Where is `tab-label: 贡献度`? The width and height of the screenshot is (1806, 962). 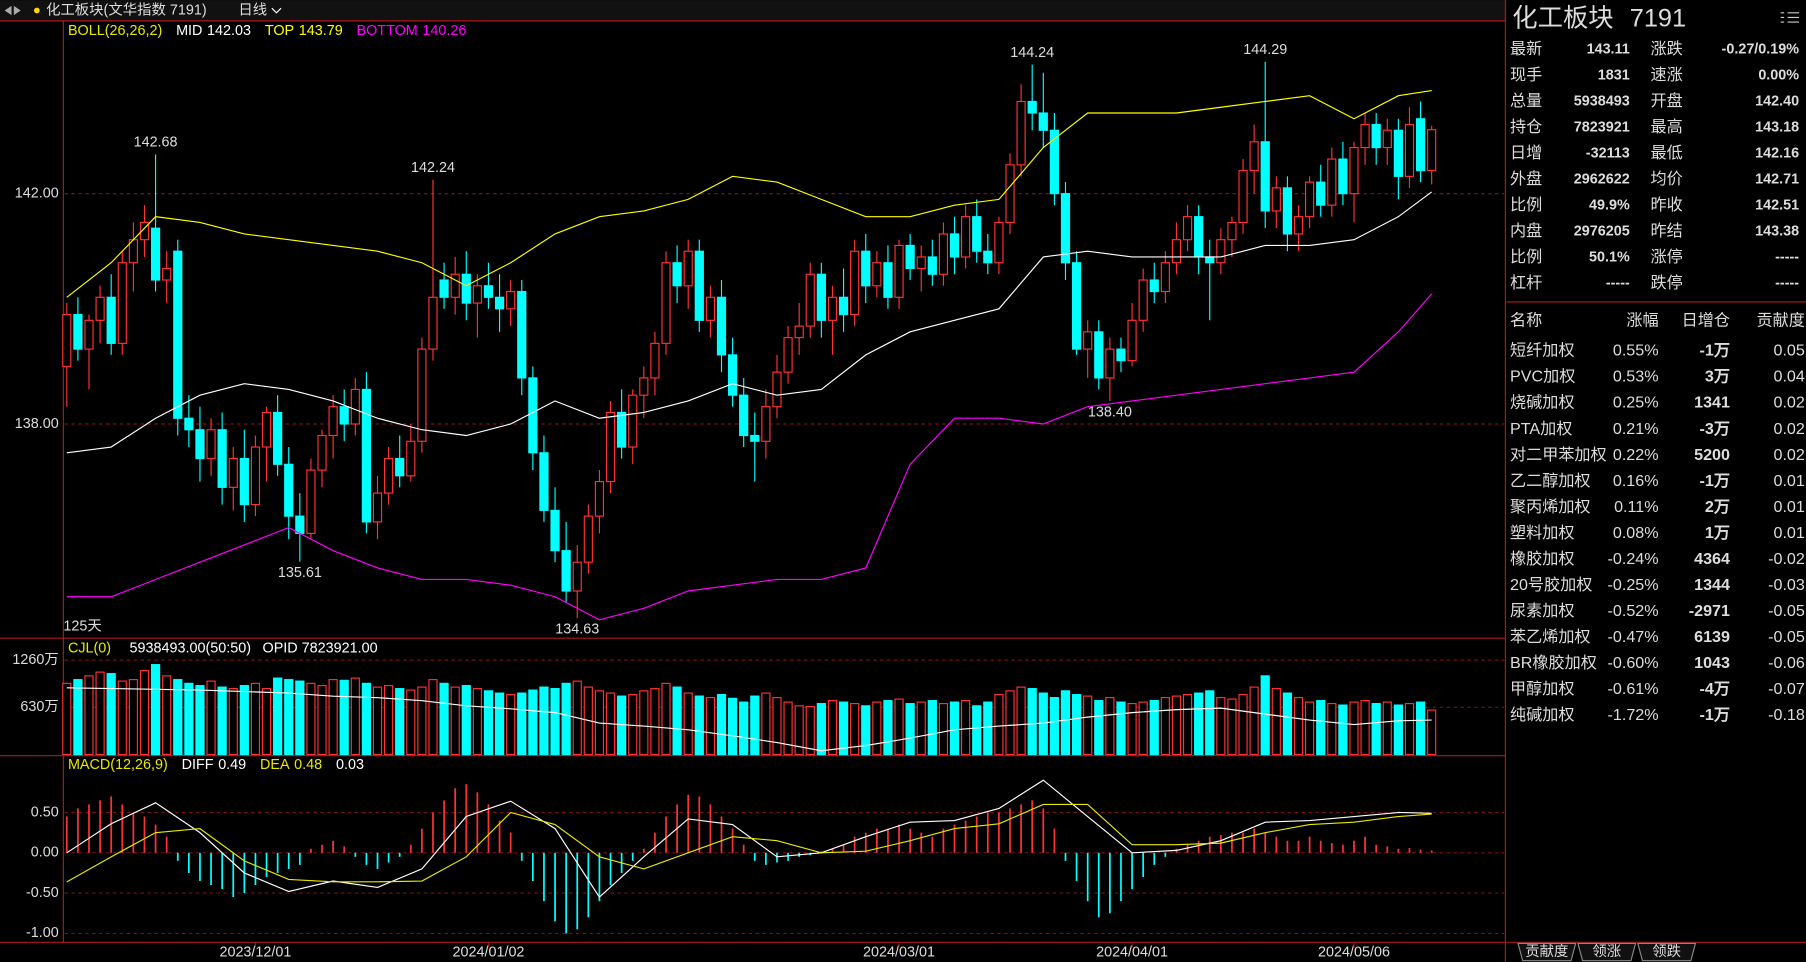
tab-label: 贡献度 is located at coordinates (1546, 951).